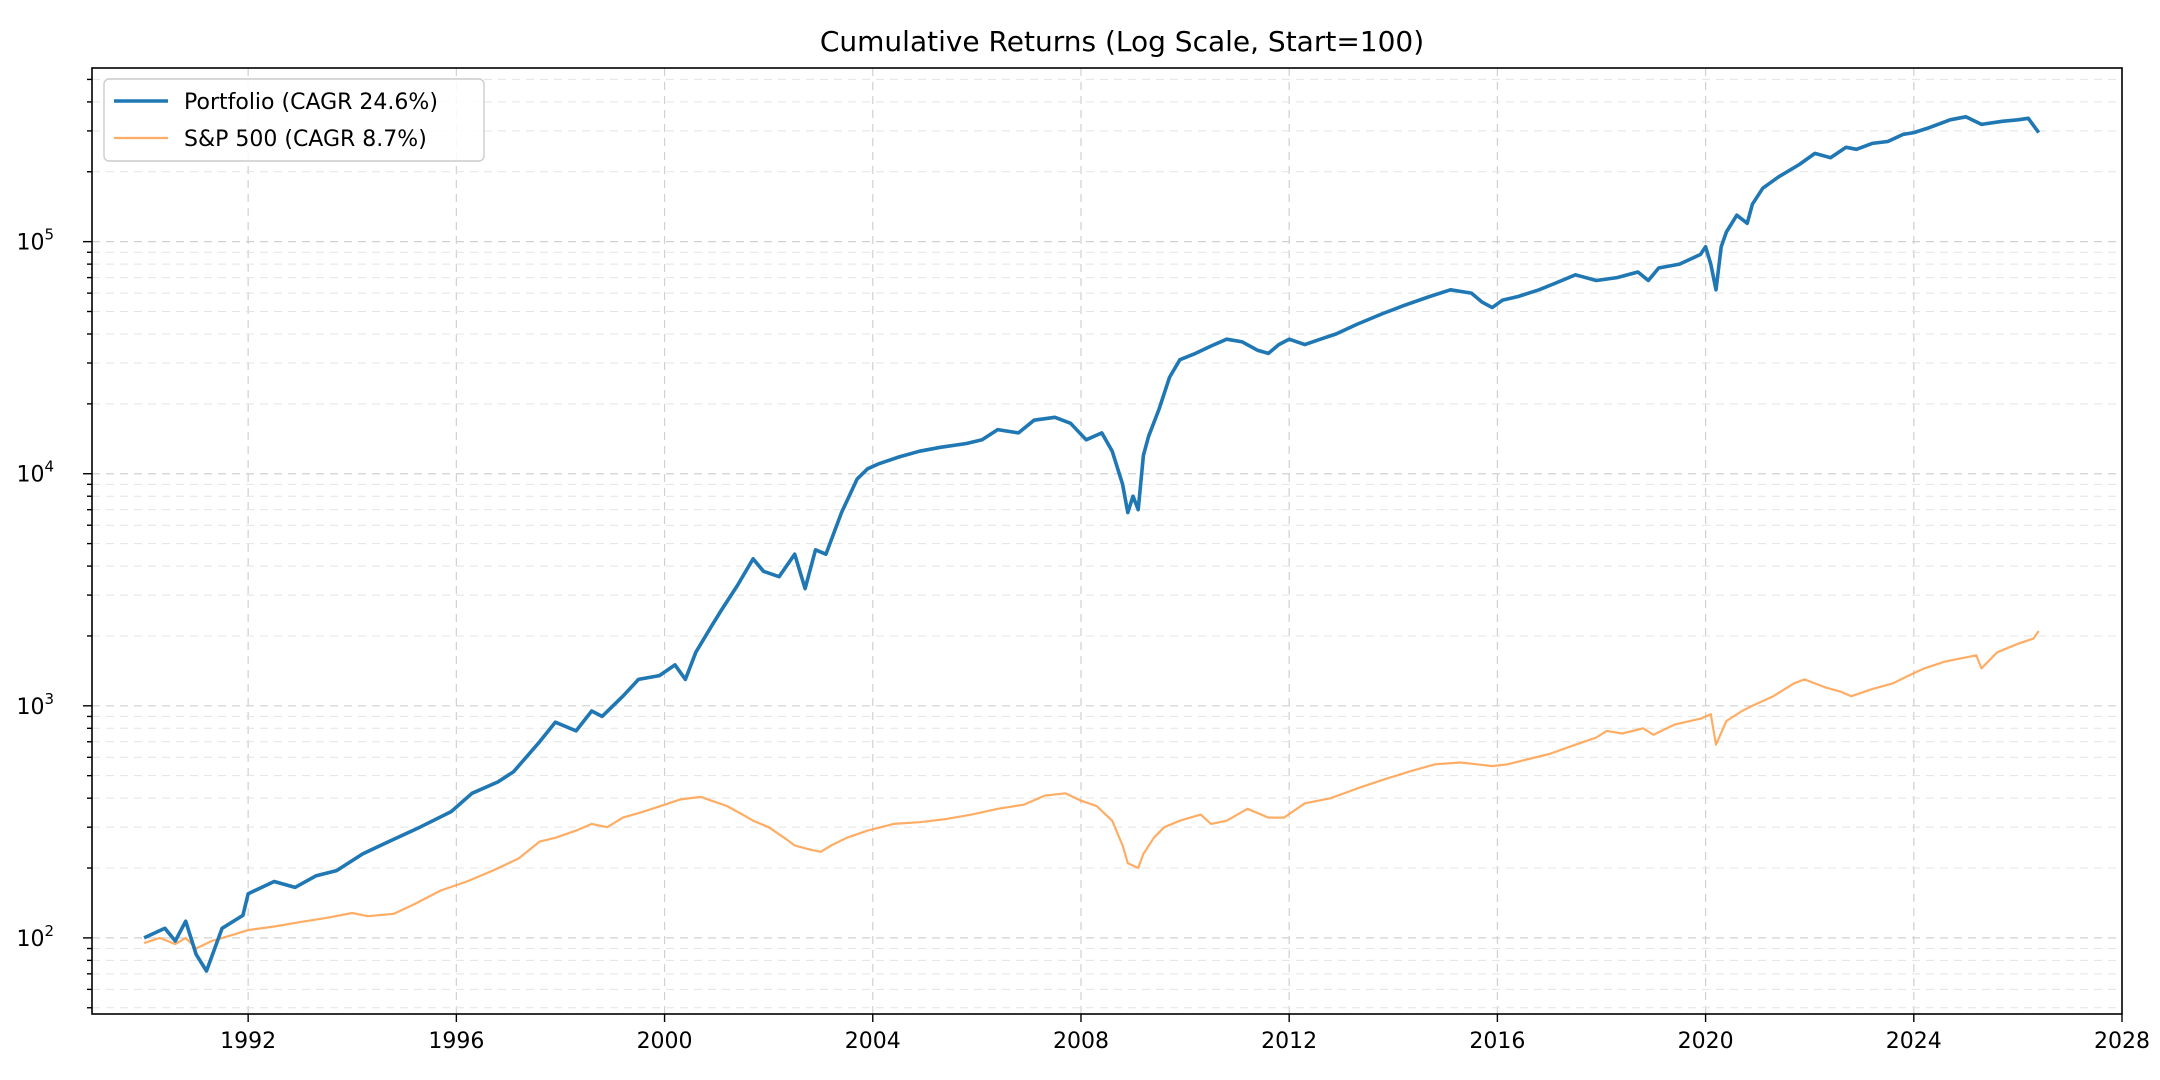 Image resolution: width=2160 pixels, height=1080 pixels. What do you see at coordinates (311, 102) in the screenshot?
I see `legend-label-portfolio: Portfolio (CAGR 24.6%)` at bounding box center [311, 102].